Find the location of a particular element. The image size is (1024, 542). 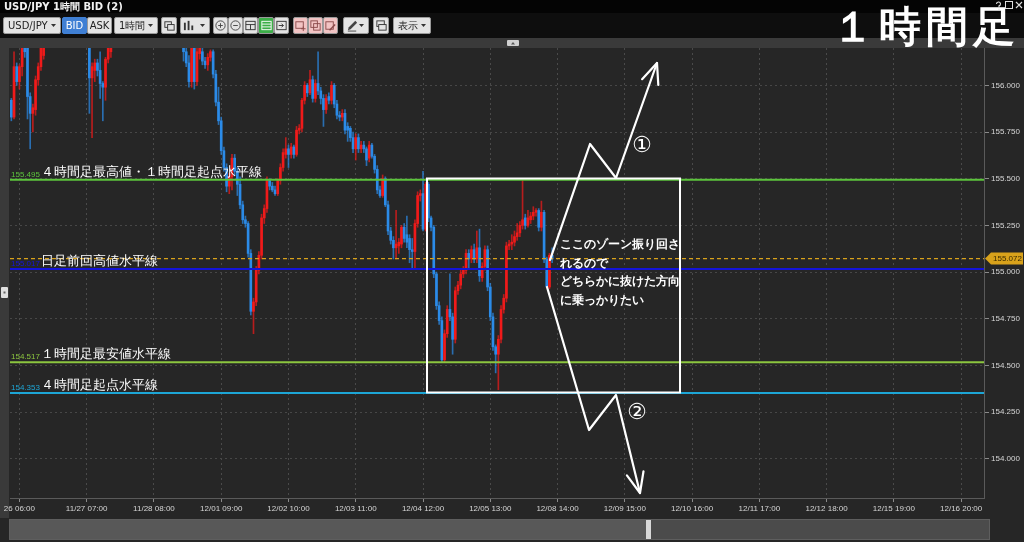

x-tick-label: 12/01 09:00 is located at coordinates (221, 508).